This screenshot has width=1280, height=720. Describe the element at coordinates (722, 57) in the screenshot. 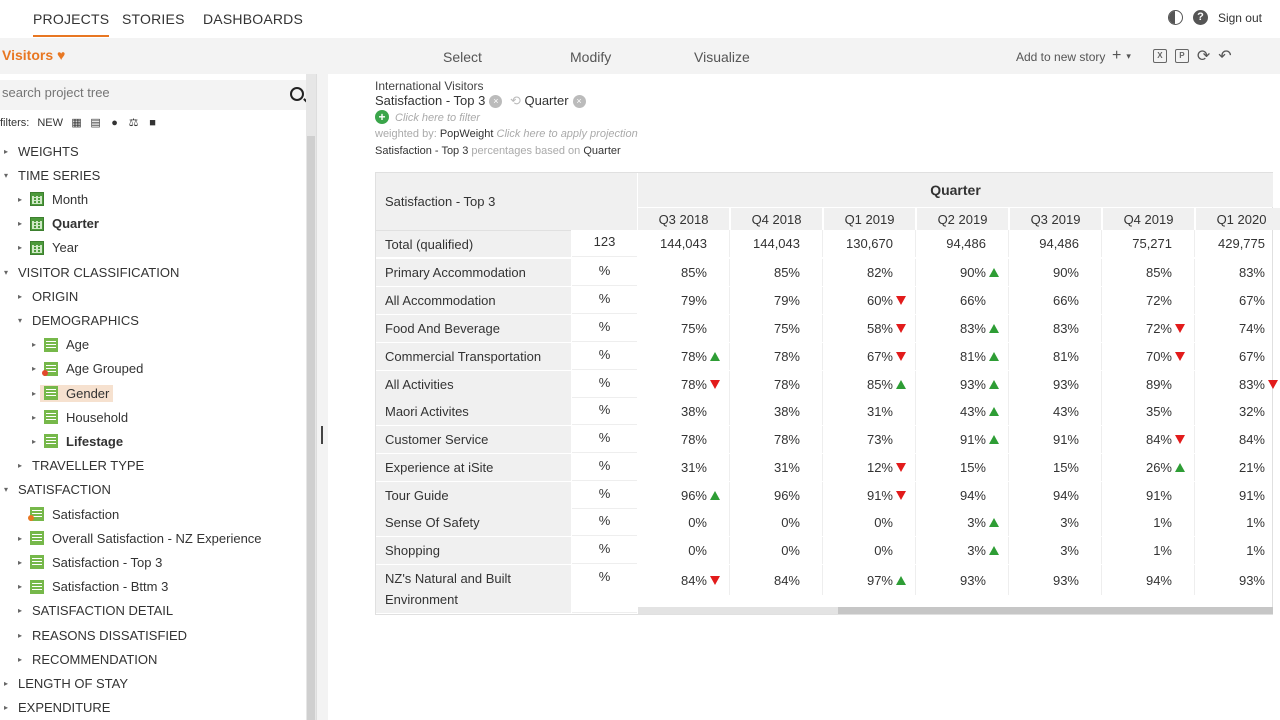

I see `mode-visualize: Visualize` at that location.